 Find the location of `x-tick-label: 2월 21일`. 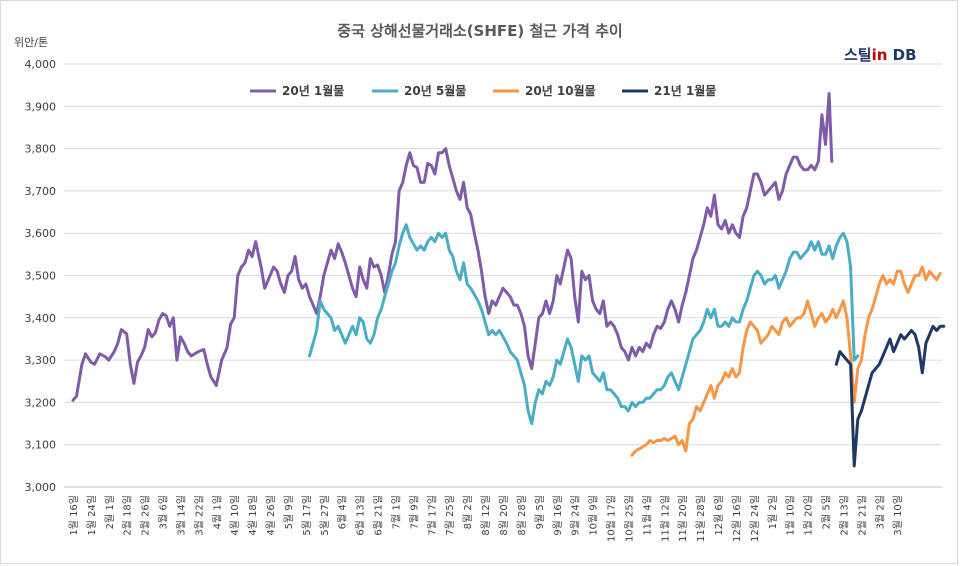

x-tick-label: 2월 21일 is located at coordinates (862, 515).